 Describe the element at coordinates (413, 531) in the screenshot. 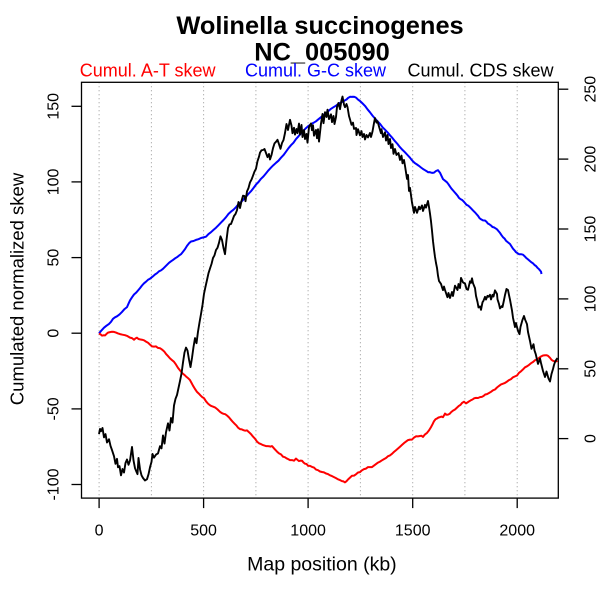

I see `svg-text: 1500` at that location.